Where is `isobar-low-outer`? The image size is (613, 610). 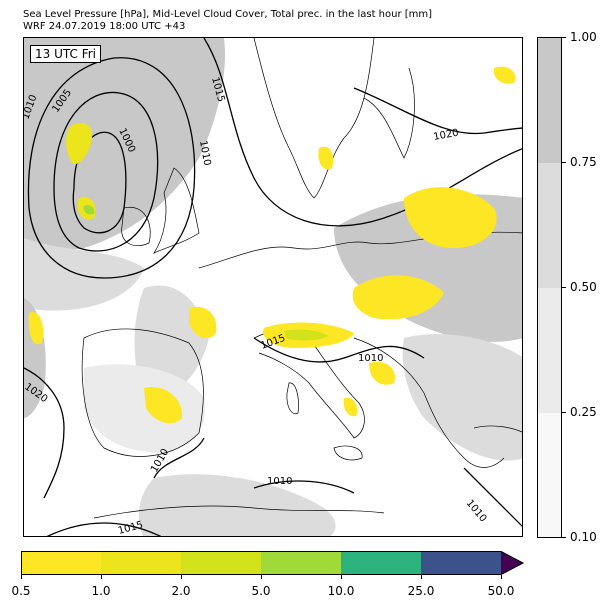
isobar-low-outer is located at coordinates (111, 168).